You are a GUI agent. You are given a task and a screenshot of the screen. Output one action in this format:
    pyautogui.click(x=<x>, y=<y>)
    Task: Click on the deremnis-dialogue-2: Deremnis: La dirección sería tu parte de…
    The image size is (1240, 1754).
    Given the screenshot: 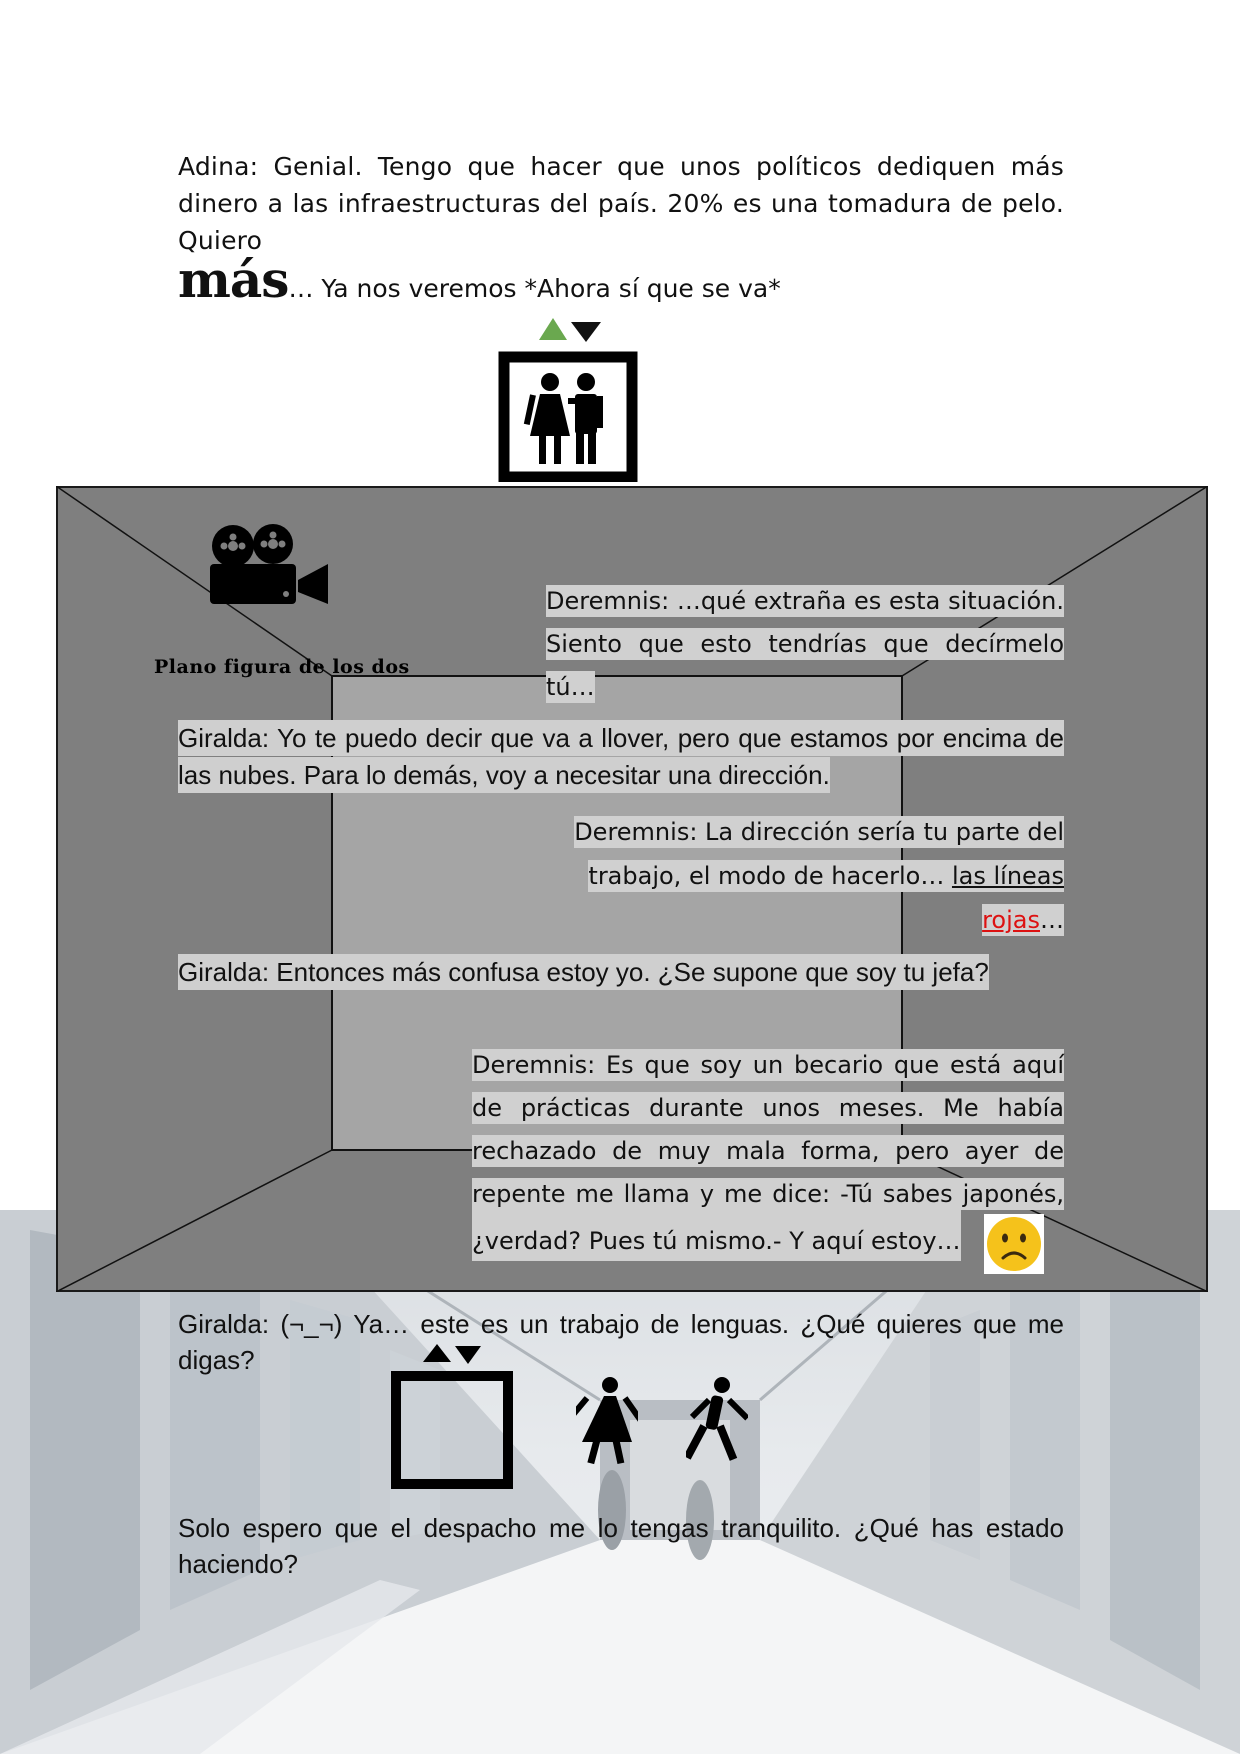 What is the action you would take?
    pyautogui.click(x=813, y=876)
    